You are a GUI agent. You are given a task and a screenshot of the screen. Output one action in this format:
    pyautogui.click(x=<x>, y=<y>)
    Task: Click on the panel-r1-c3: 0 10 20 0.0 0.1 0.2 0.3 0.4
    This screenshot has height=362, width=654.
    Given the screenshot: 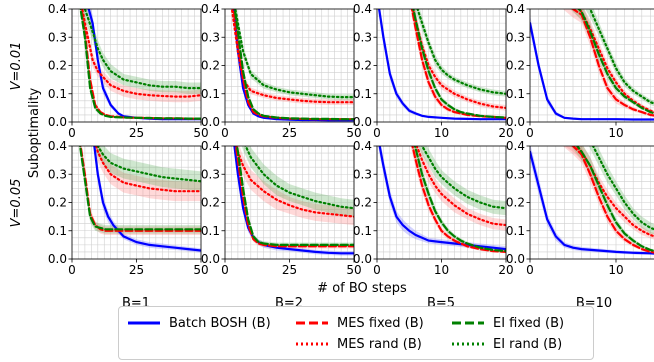 What is the action you would take?
    pyautogui.click(x=433, y=71)
    